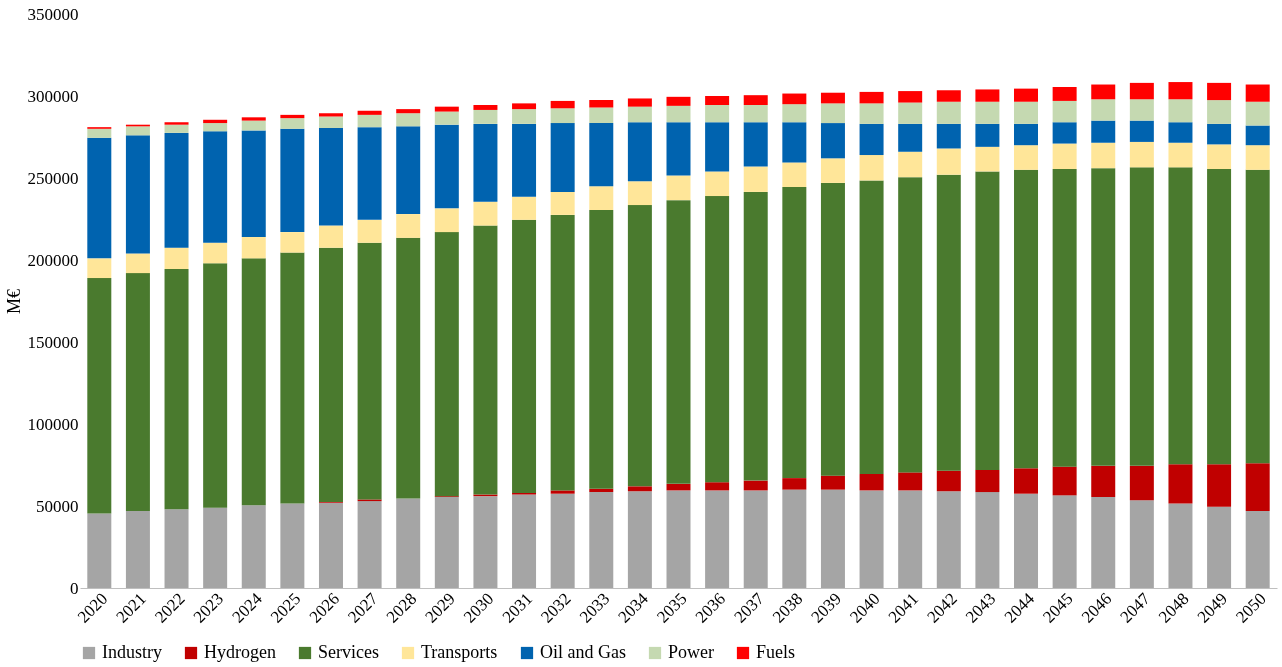  Describe the element at coordinates (776, 652) in the screenshot. I see `legend-label: Fuels` at that location.